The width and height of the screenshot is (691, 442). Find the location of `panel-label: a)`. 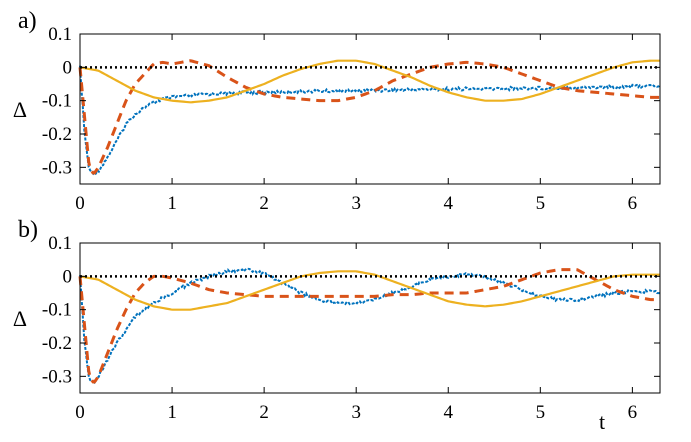

panel-label: a) is located at coordinates (27, 21).